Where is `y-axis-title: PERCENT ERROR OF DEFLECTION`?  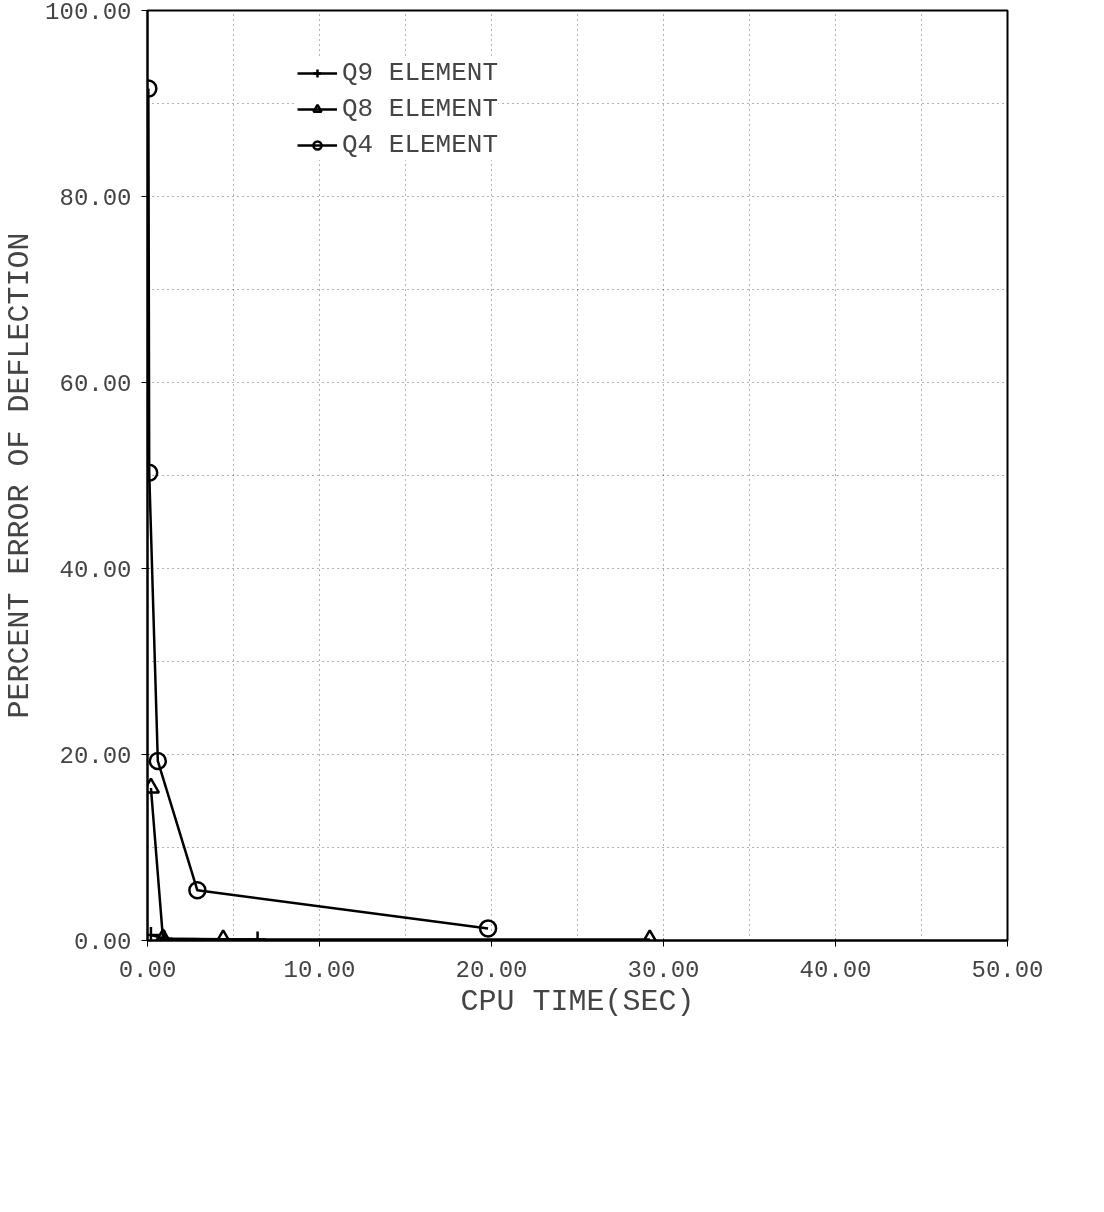
y-axis-title: PERCENT ERROR OF DEFLECTION is located at coordinates (20, 475).